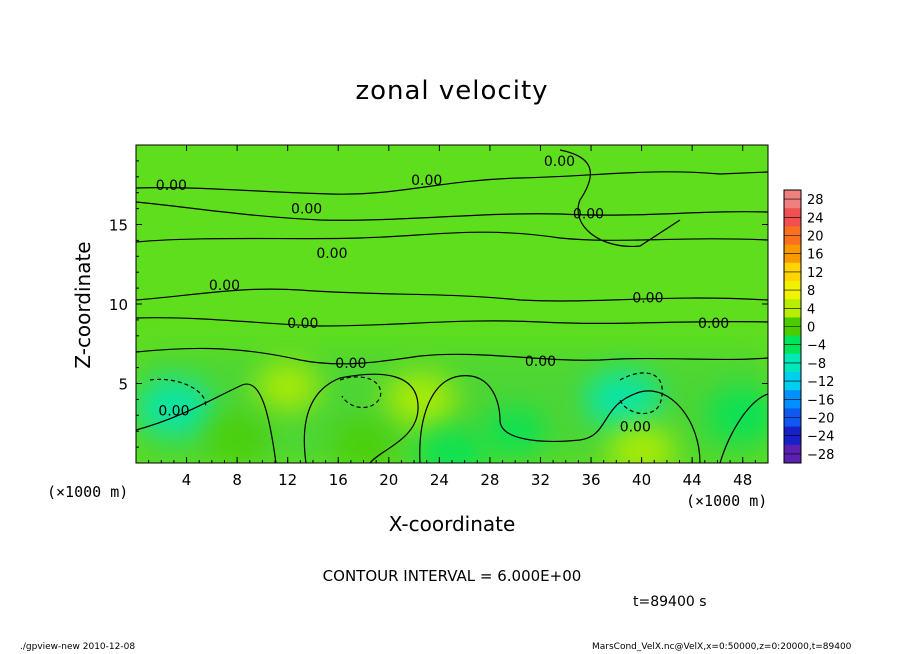  Describe the element at coordinates (588, 214) in the screenshot. I see `contour-label-4: 0.00` at that location.